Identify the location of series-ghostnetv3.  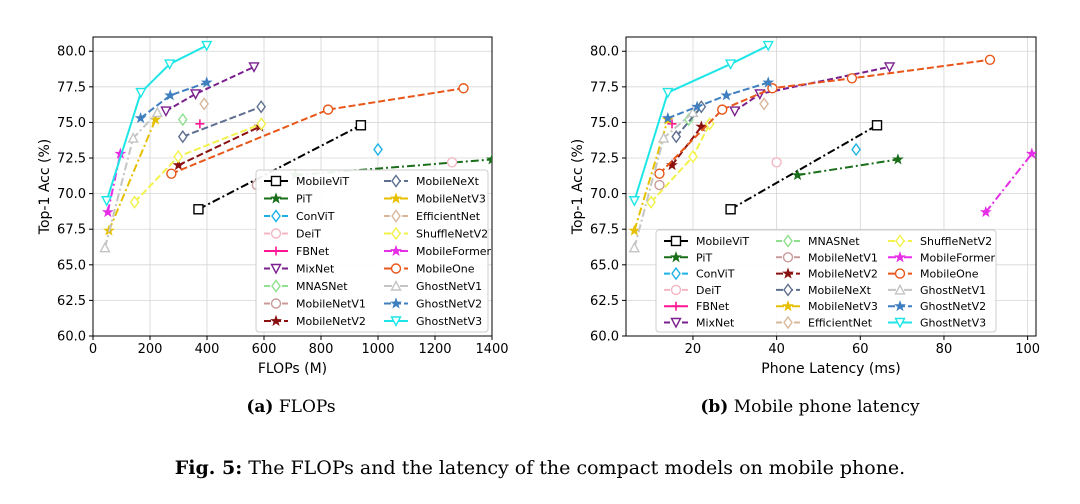
(701, 123).